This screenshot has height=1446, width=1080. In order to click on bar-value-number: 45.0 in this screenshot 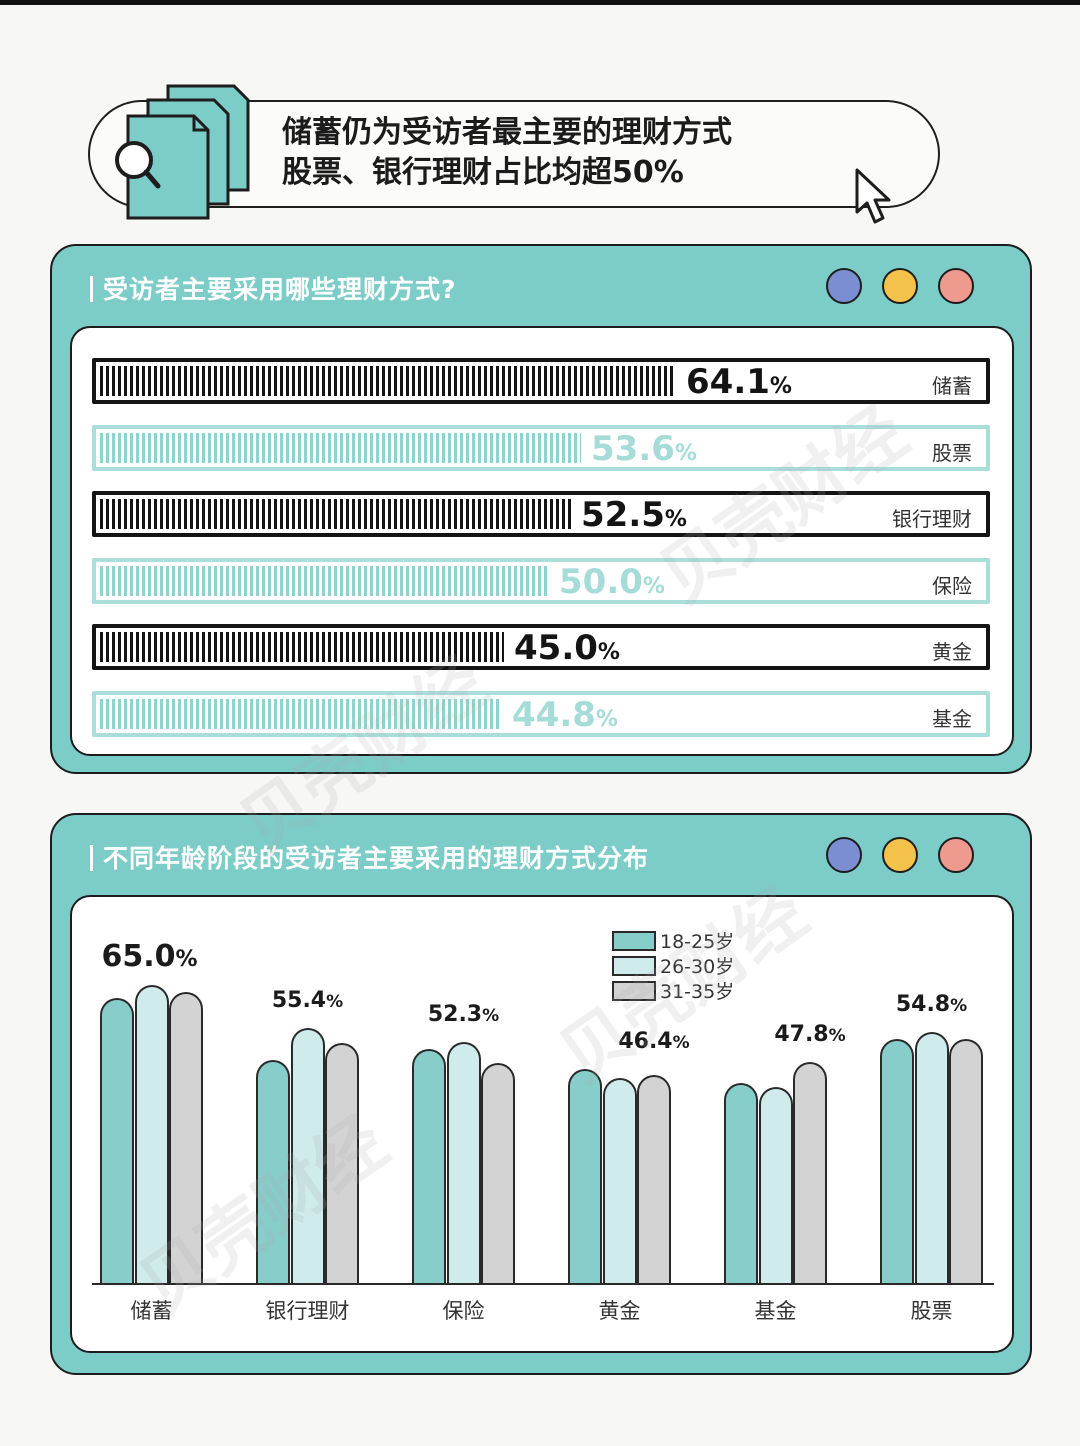, I will do `click(556, 648)`.